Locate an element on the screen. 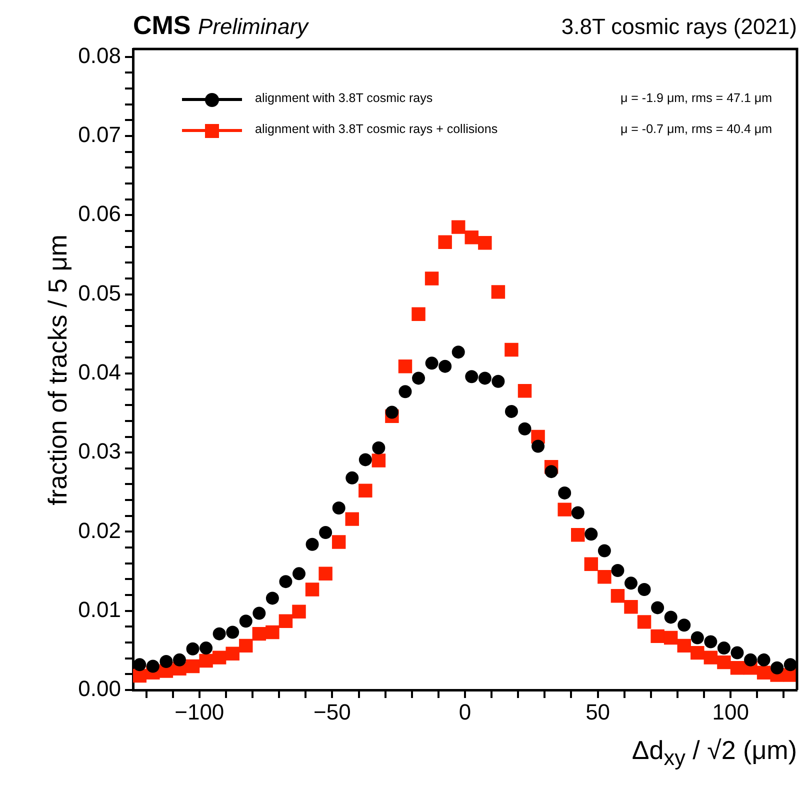 Image resolution: width=812 pixels, height=787 pixels. y-tick-label: 0.02 is located at coordinates (99, 530).